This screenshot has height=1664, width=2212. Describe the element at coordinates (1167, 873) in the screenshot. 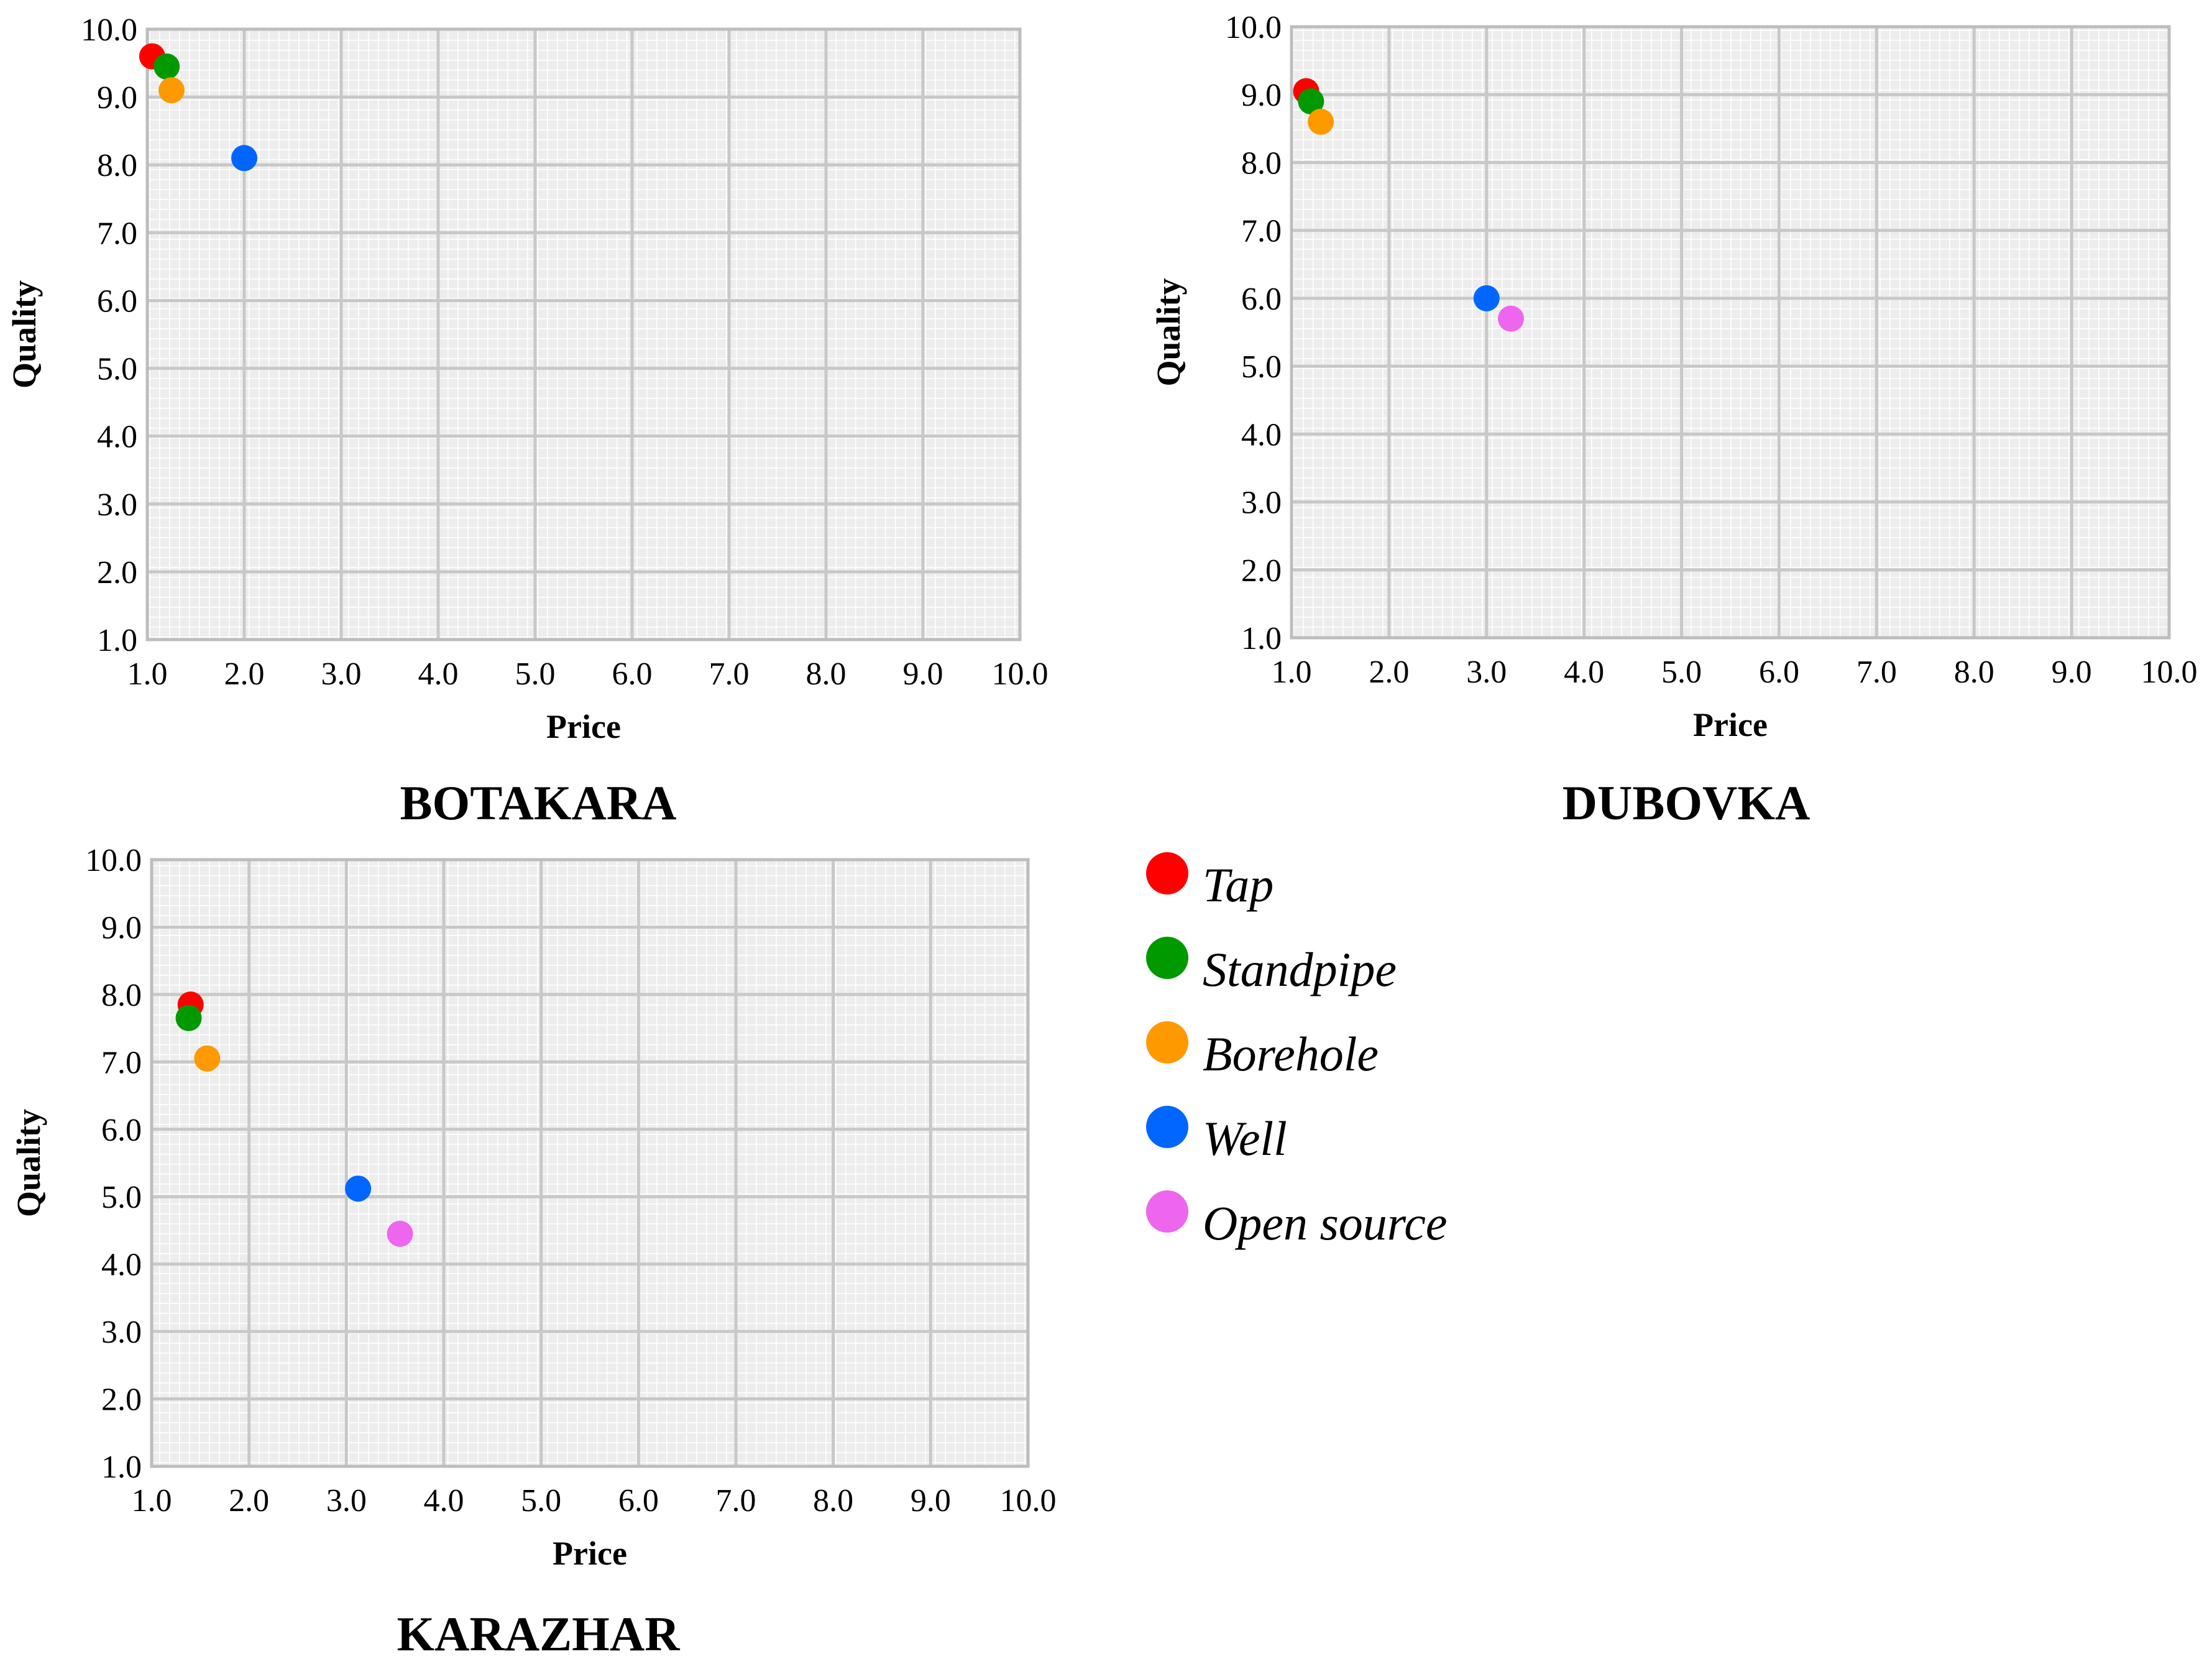

I see `legend-marker-tap` at that location.